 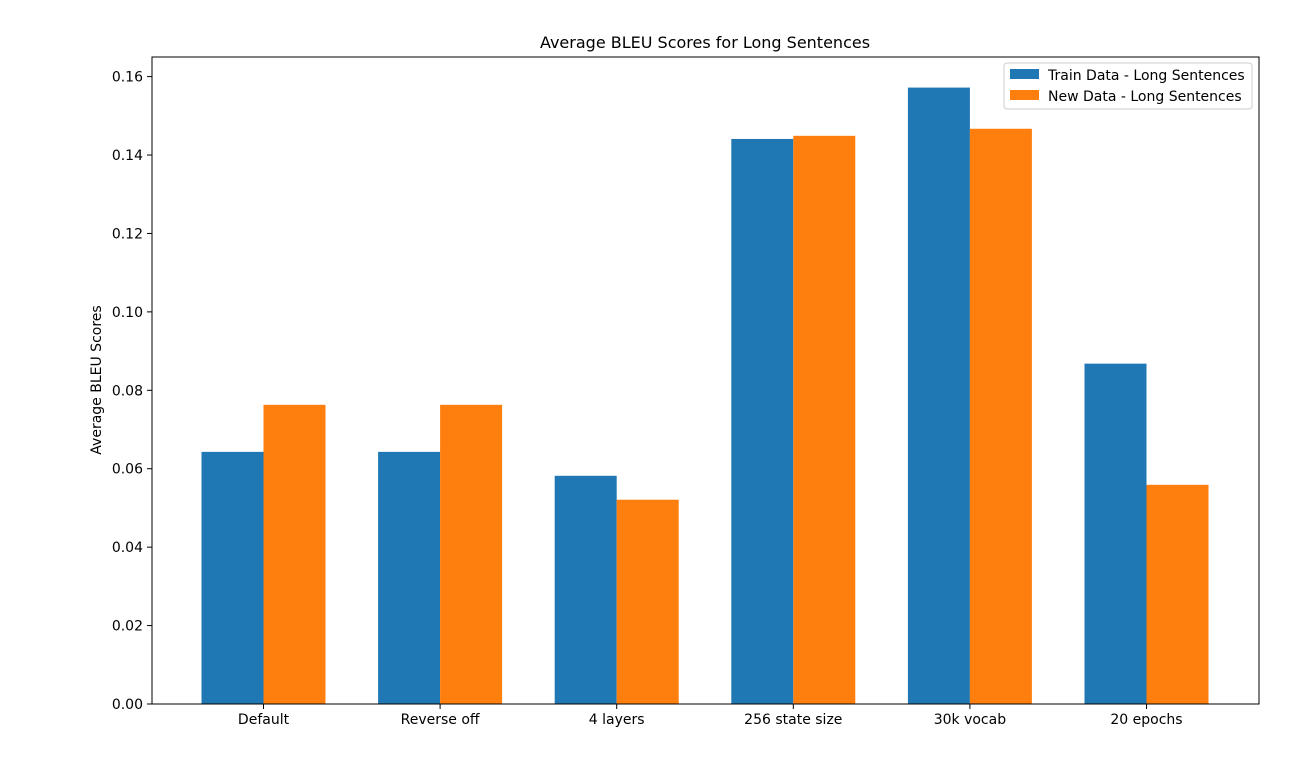 I want to click on y-tick-label: 0.12, so click(x=127, y=234).